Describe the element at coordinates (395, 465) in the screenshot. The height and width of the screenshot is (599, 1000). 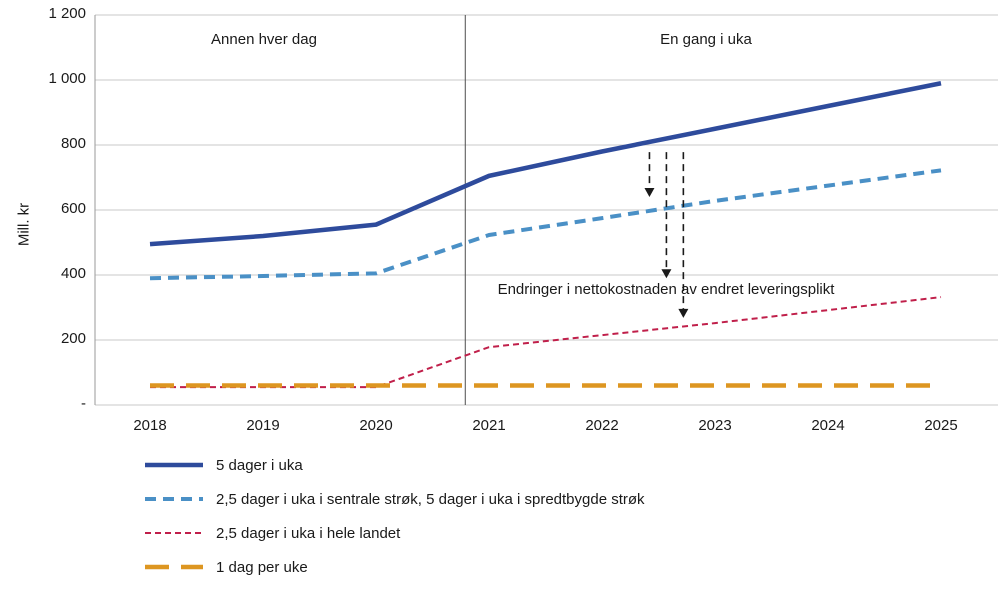
I see `legend-item: 5 dager i uka` at that location.